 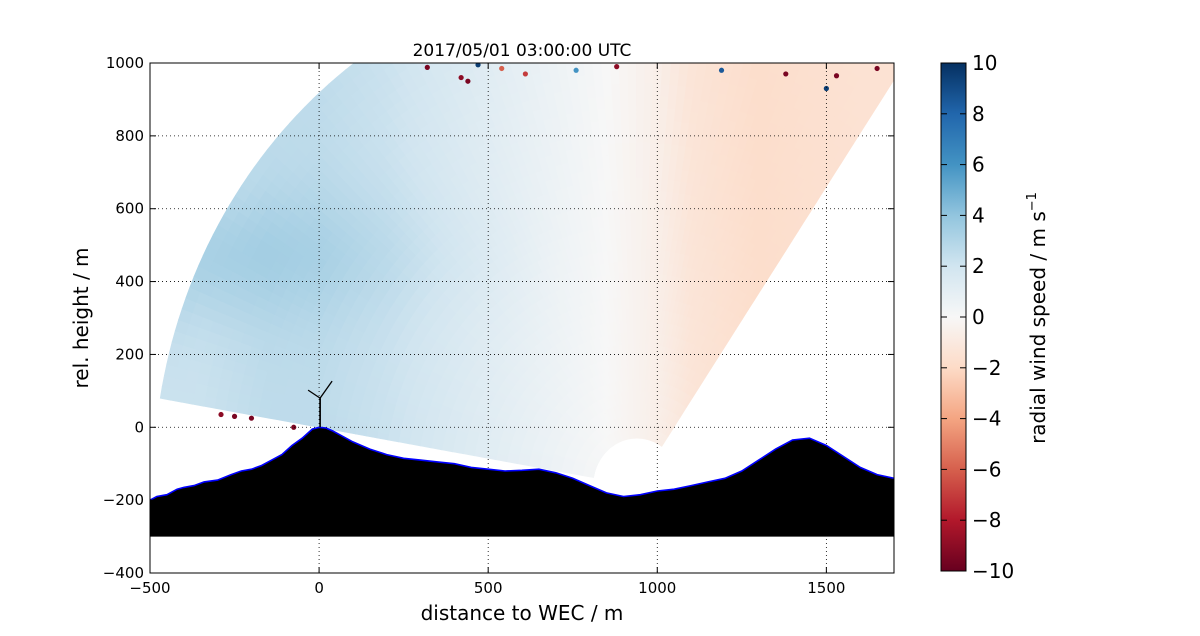 What do you see at coordinates (986, 469) in the screenshot?
I see `colorbar-tick-label: −6` at bounding box center [986, 469].